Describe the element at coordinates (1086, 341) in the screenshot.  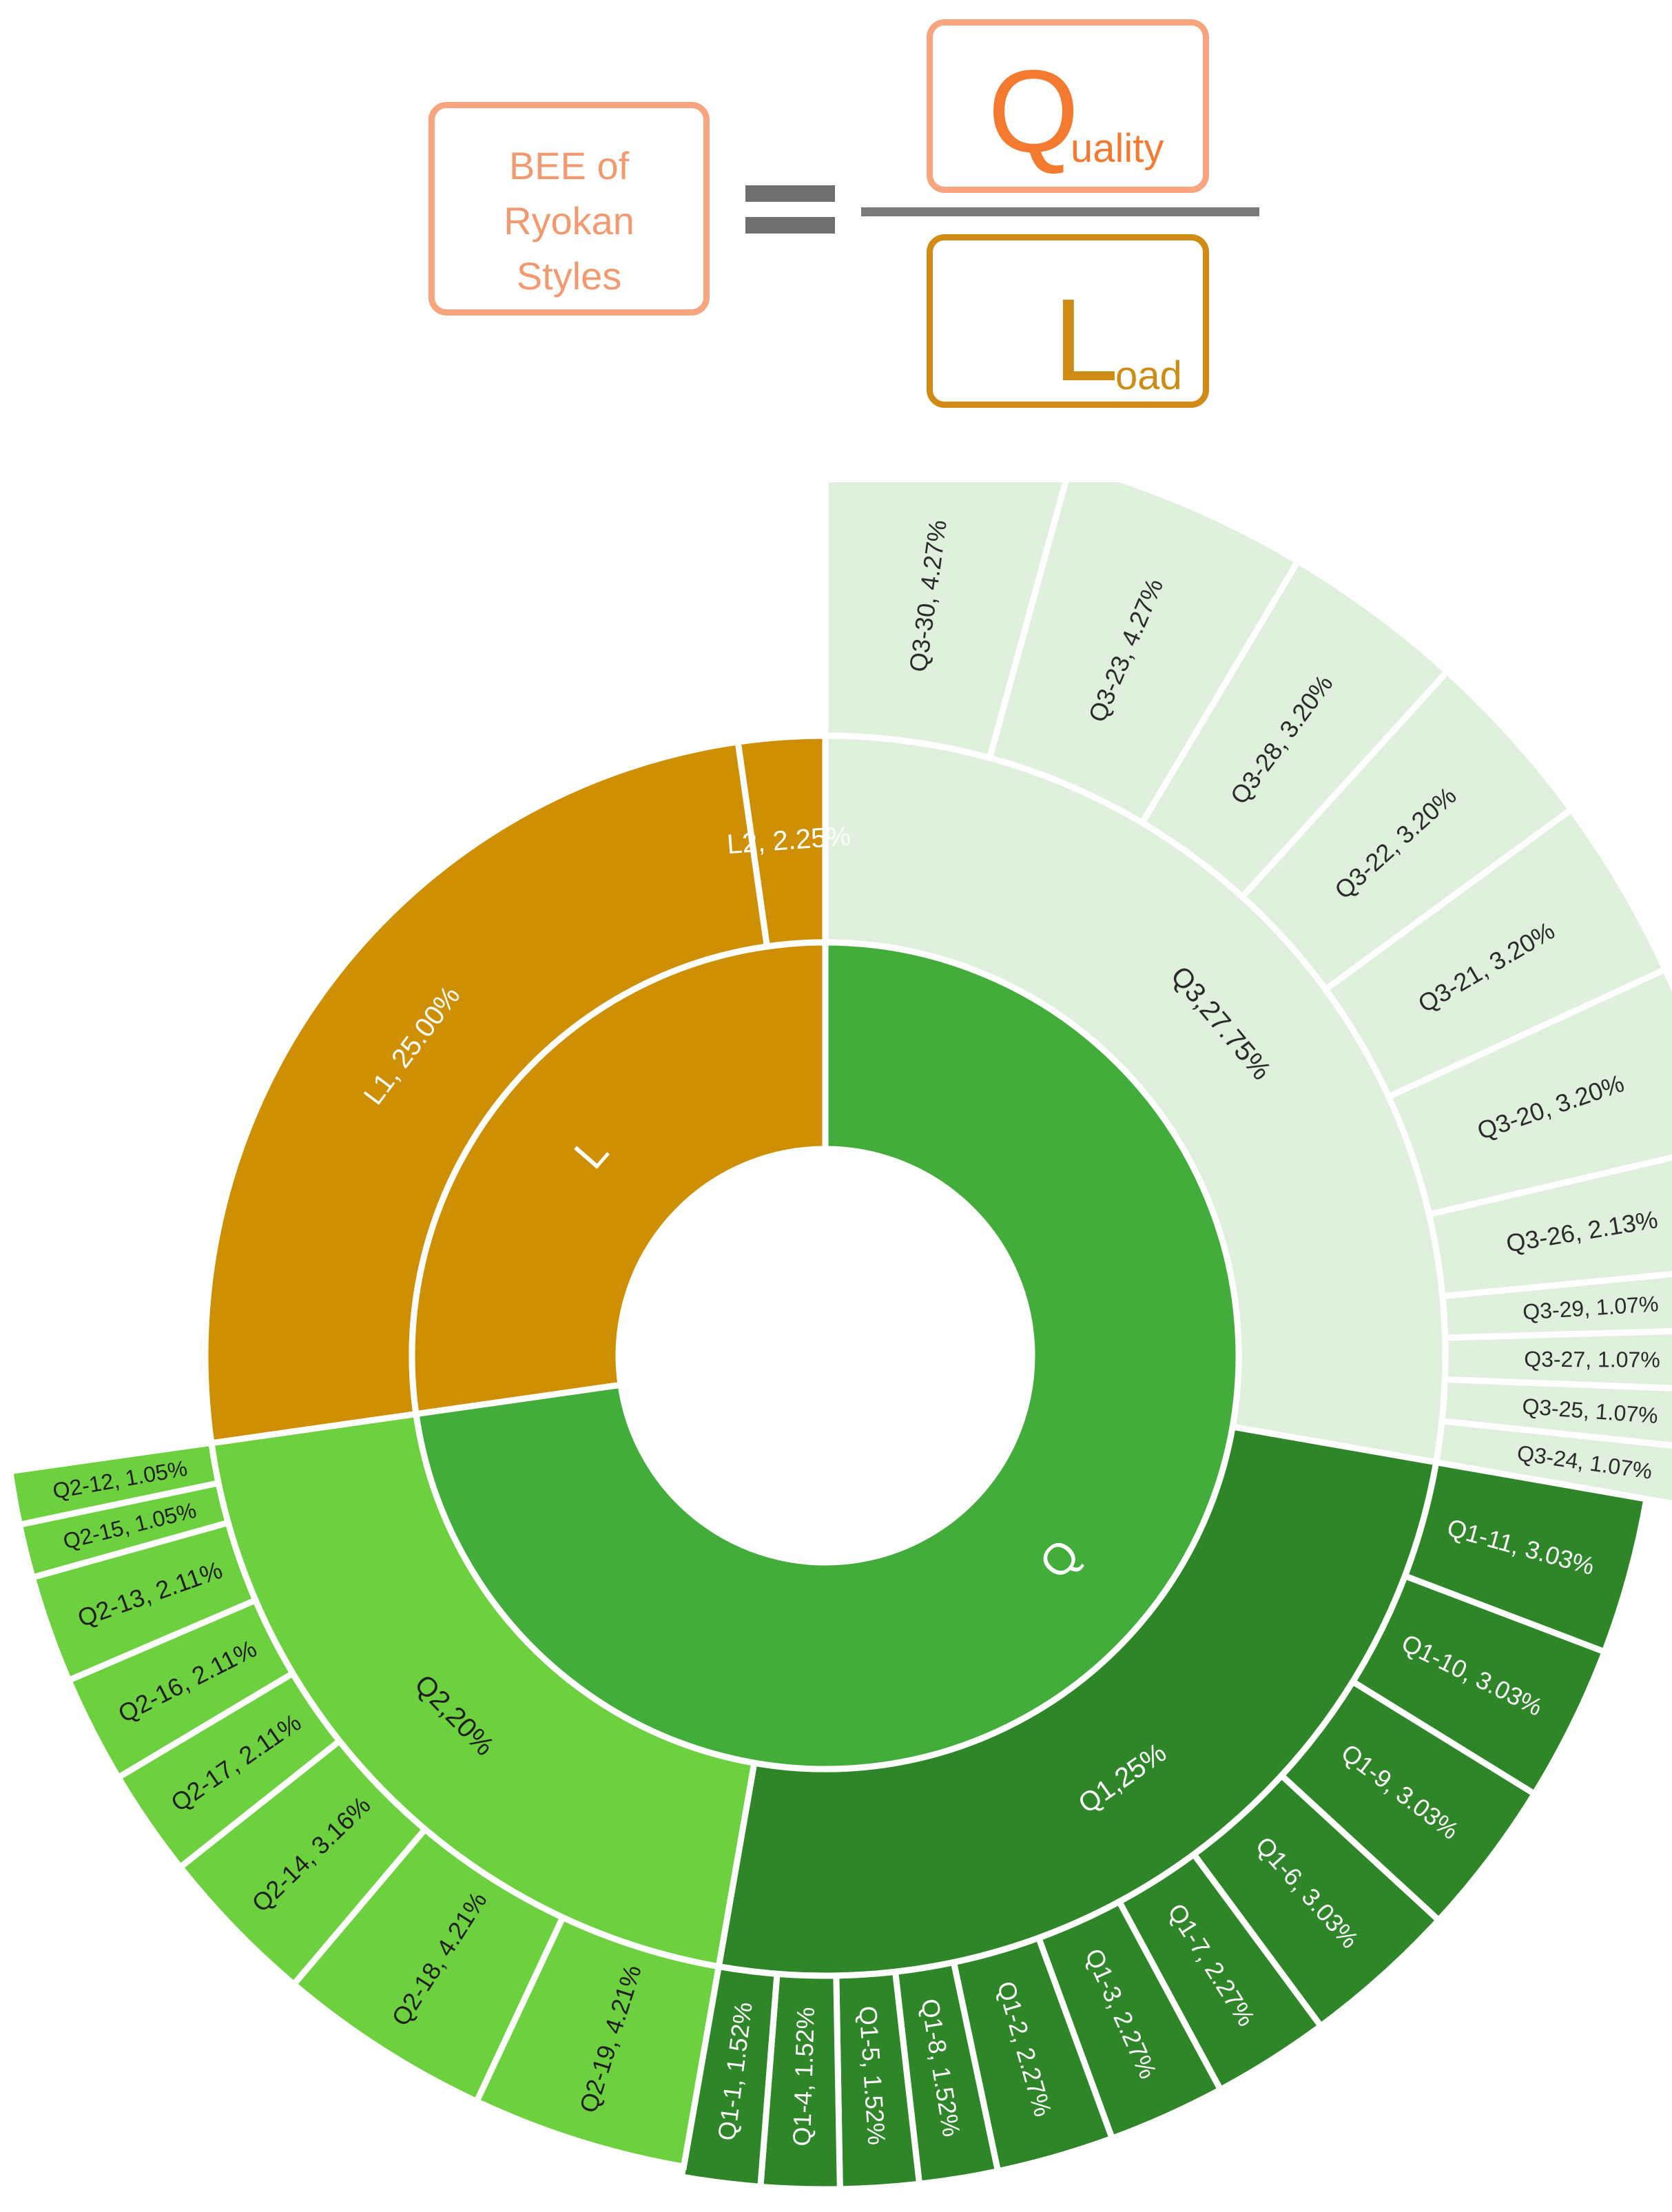
I see `load-initial: L` at that location.